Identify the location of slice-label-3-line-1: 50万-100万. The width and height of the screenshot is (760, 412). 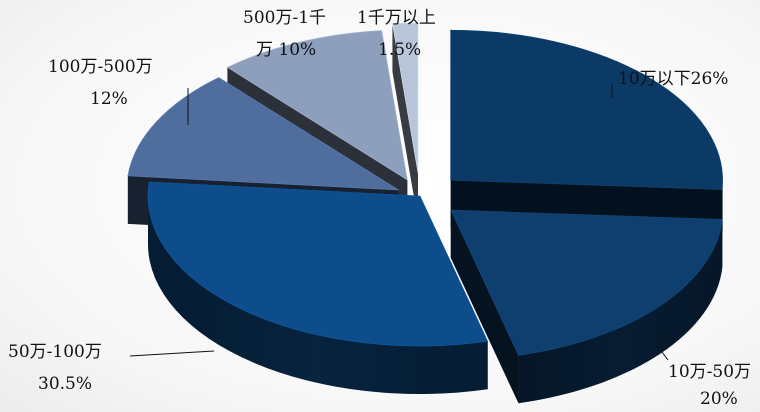
(55, 352).